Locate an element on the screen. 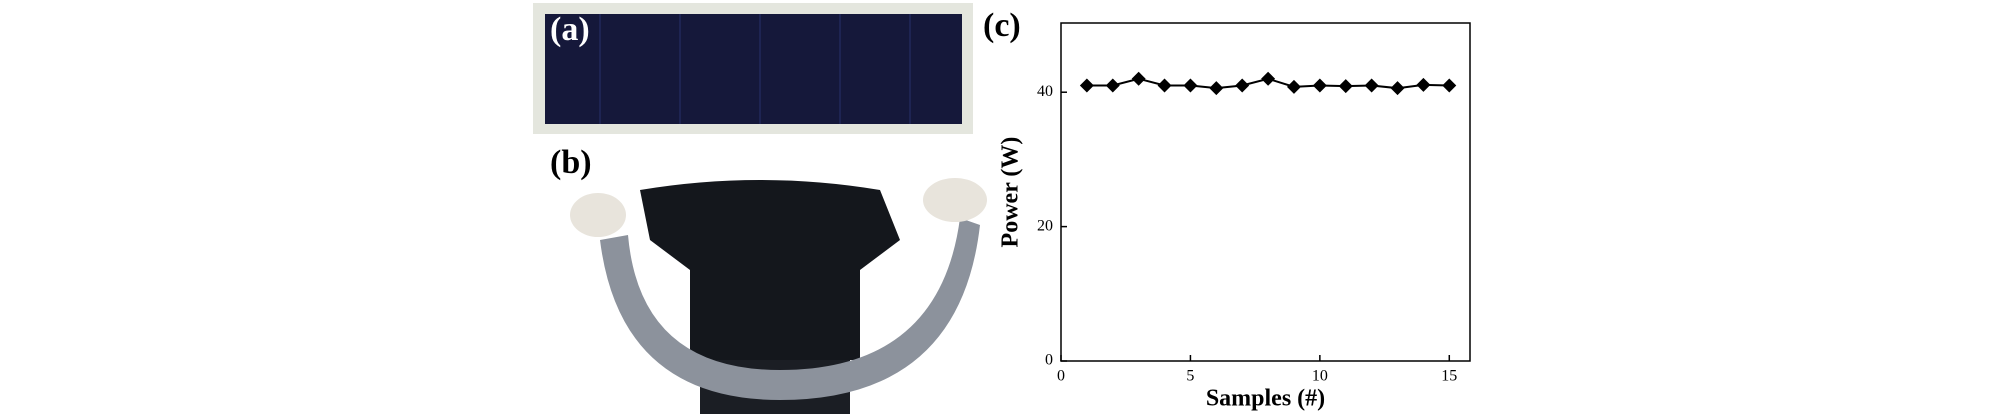  y-axis-label: Power (W) is located at coordinates (1011, 192).